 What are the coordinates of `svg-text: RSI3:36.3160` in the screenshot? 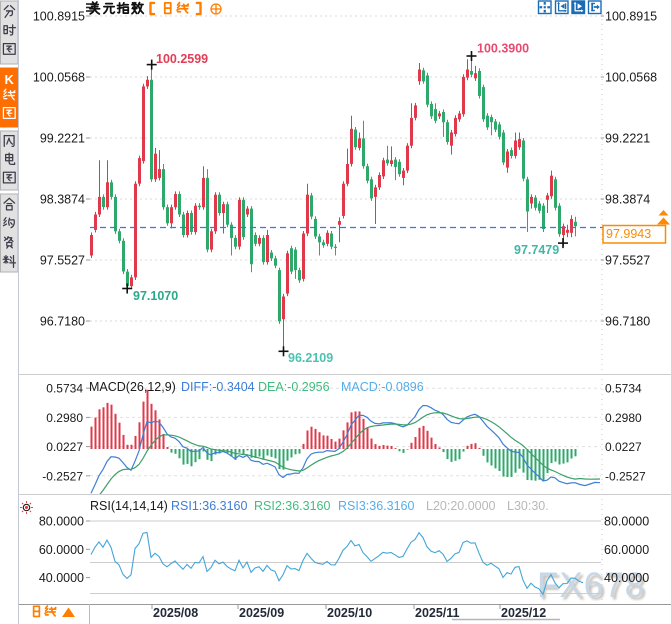 It's located at (376, 506).